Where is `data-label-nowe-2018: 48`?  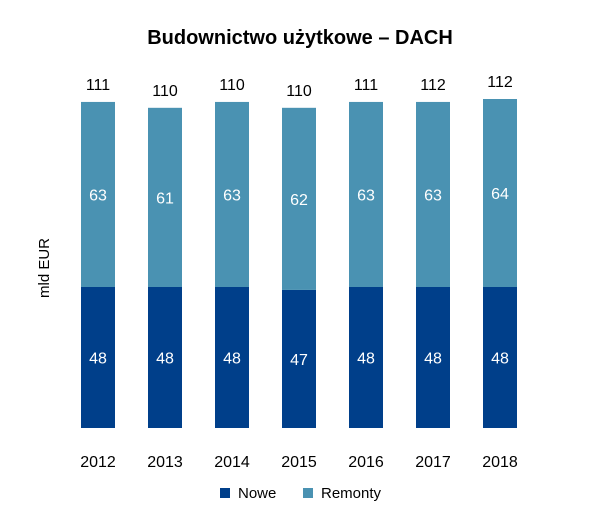 data-label-nowe-2018: 48 is located at coordinates (500, 359).